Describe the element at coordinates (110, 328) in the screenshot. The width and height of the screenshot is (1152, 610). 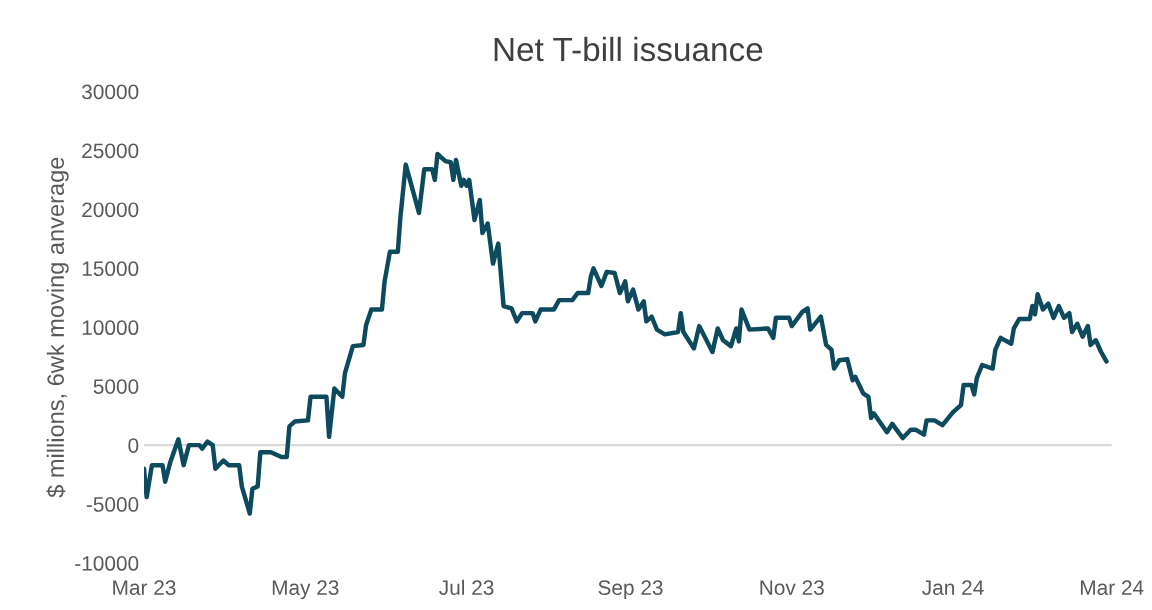
I see `y-tick-label: 10000` at that location.